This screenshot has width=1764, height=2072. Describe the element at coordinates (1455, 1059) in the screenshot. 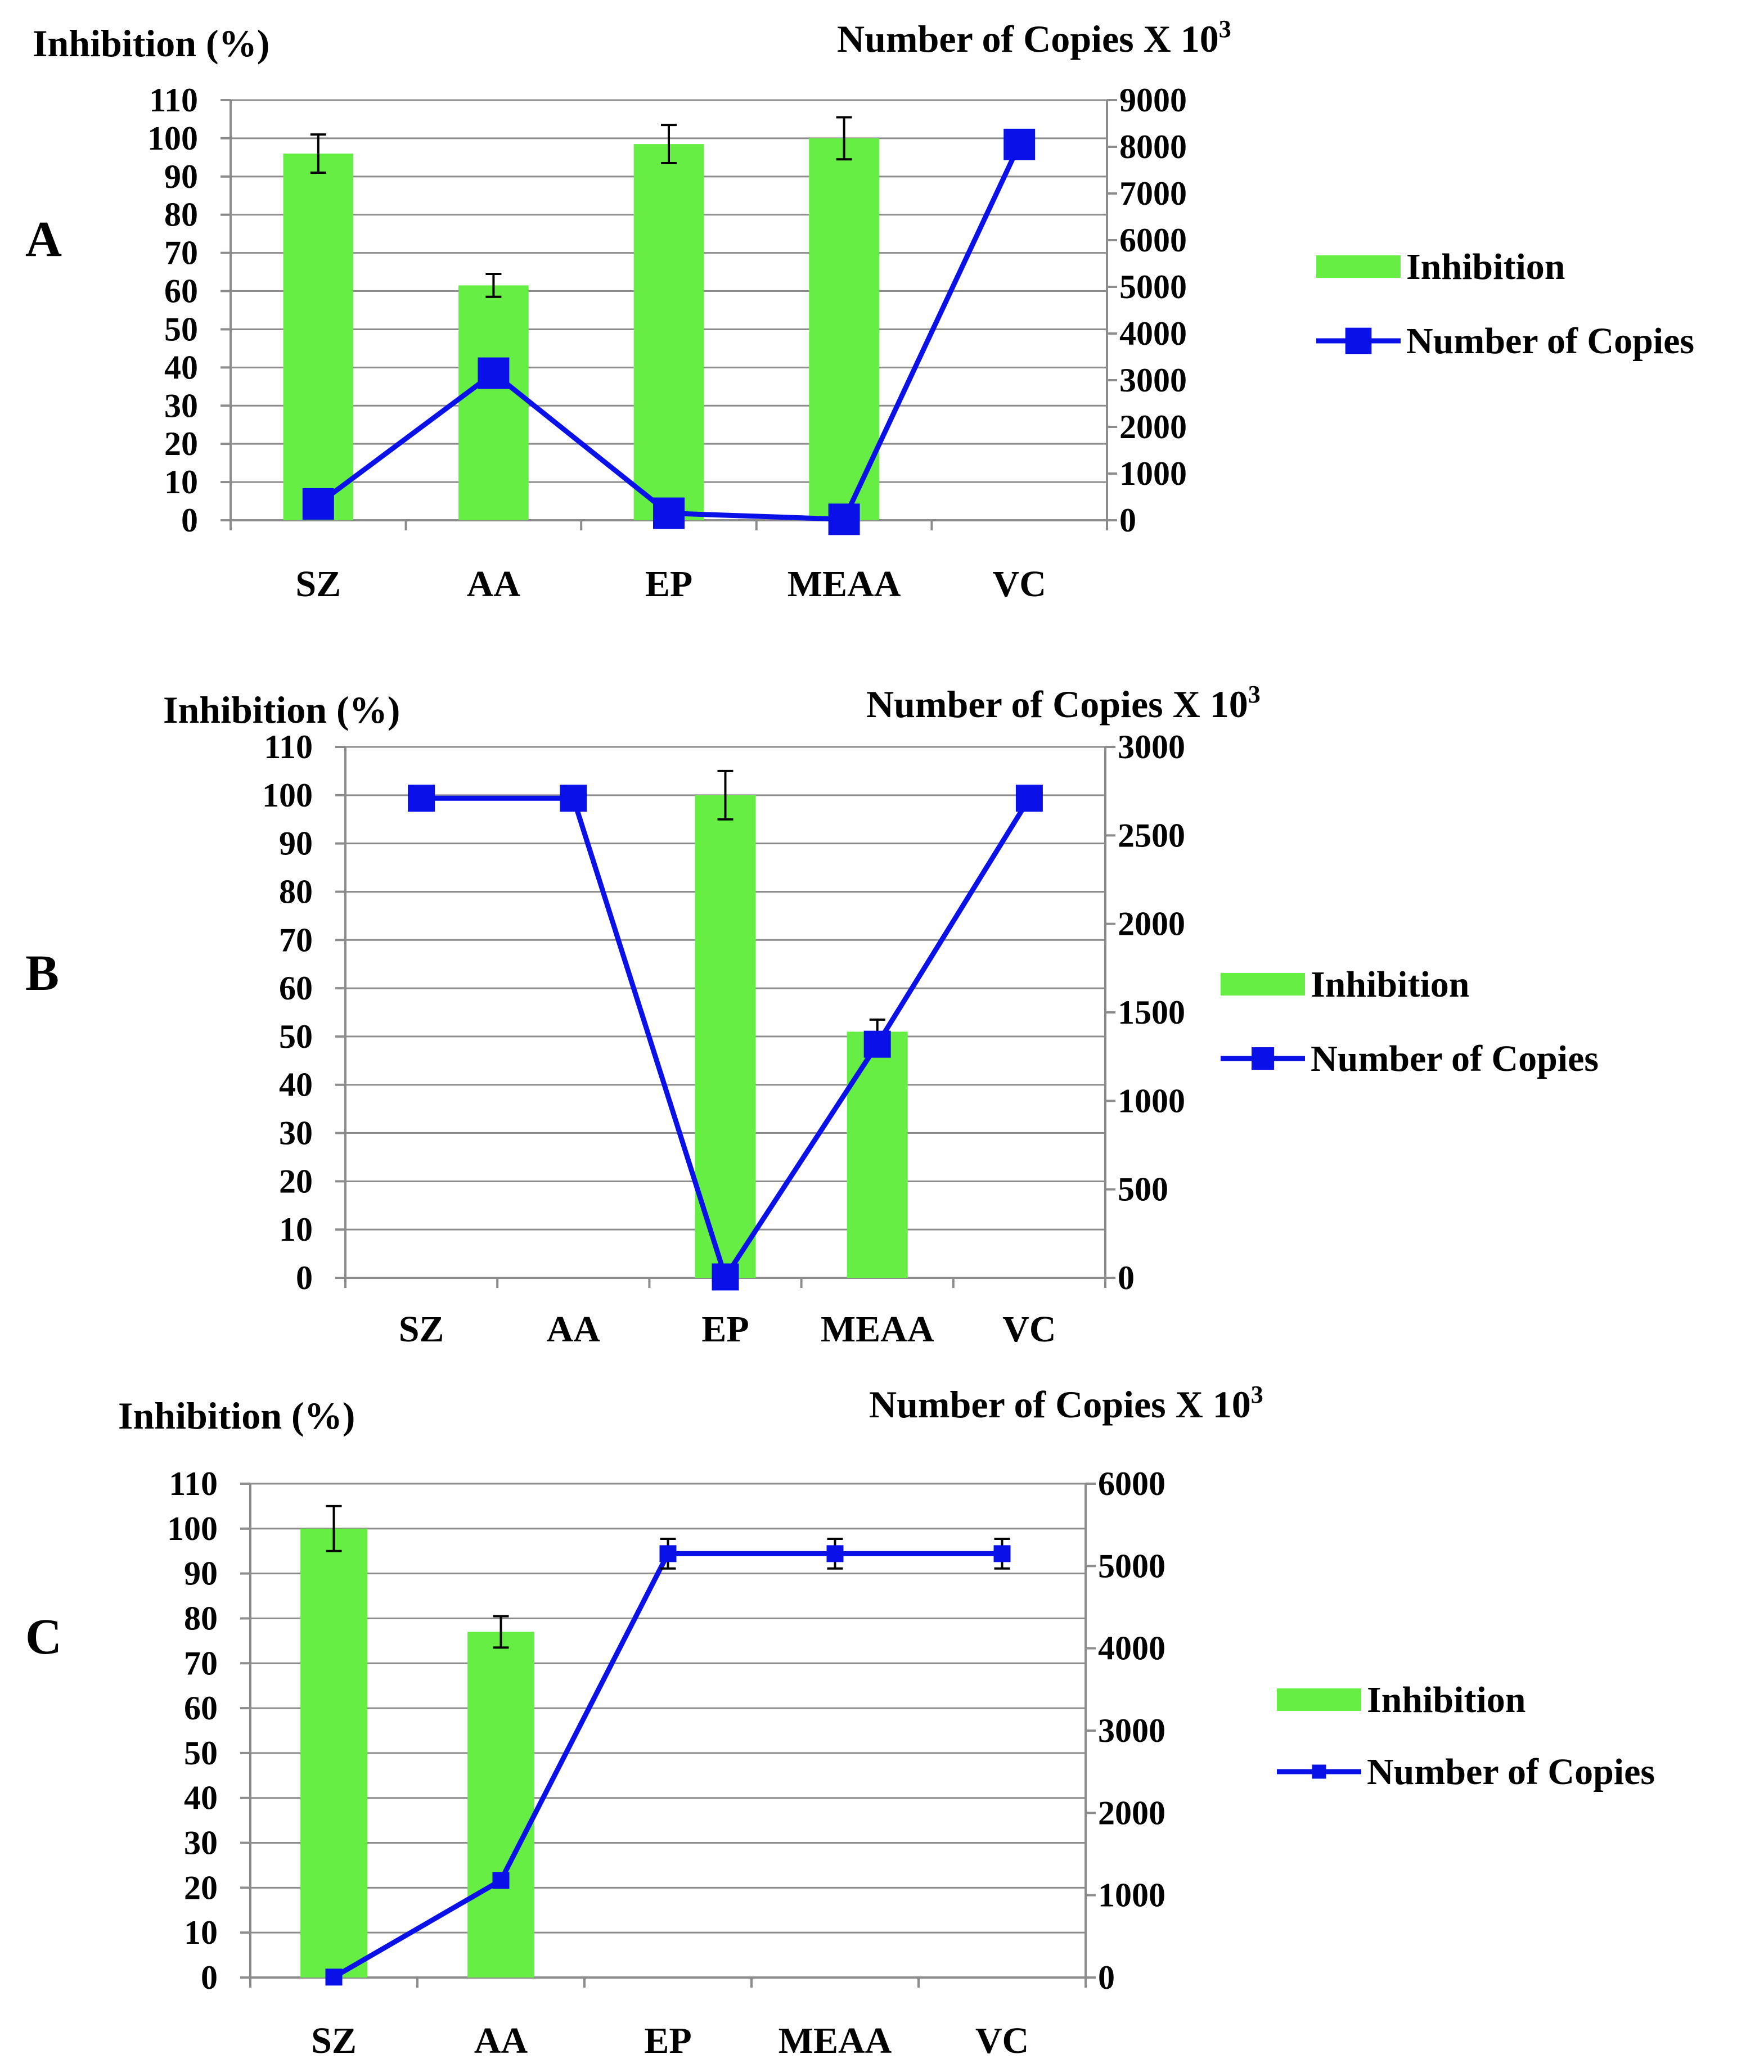

I see `legend-label-number-of-copies: Number of Copies` at that location.